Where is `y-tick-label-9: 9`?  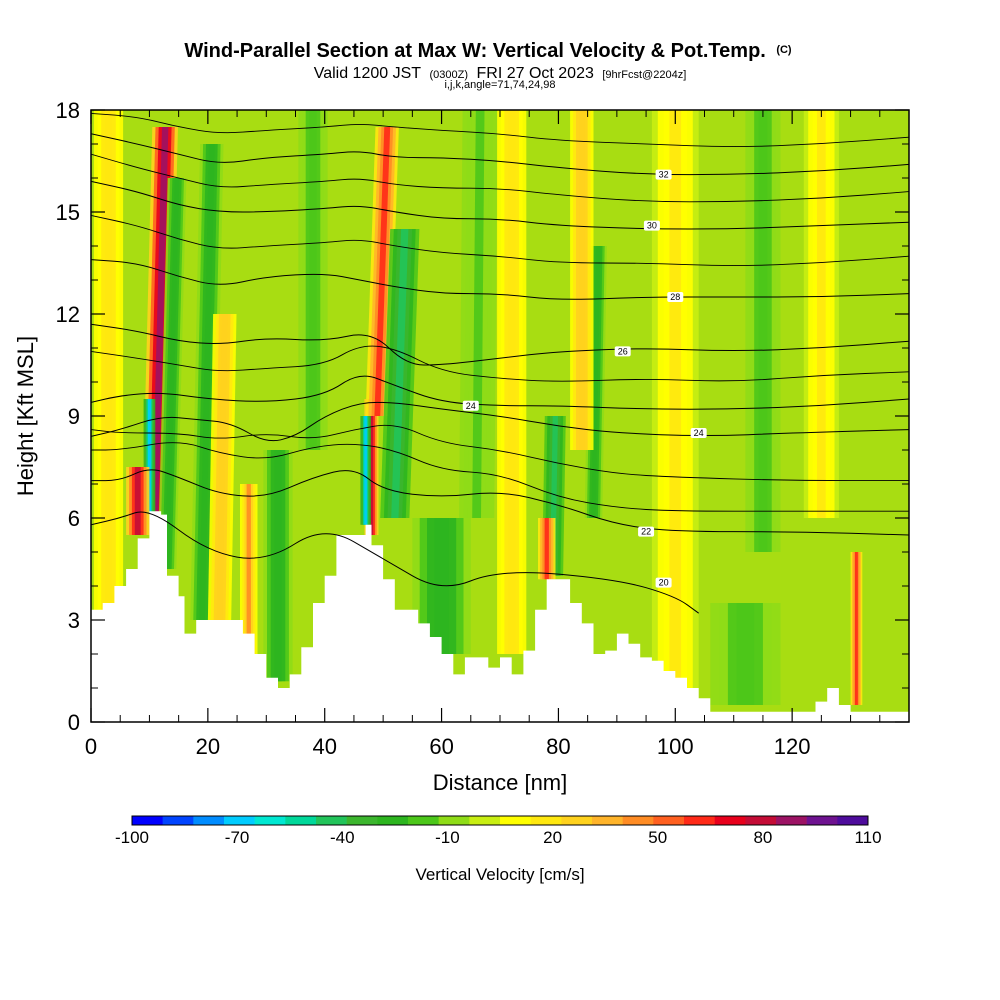 y-tick-label-9: 9 is located at coordinates (74, 416).